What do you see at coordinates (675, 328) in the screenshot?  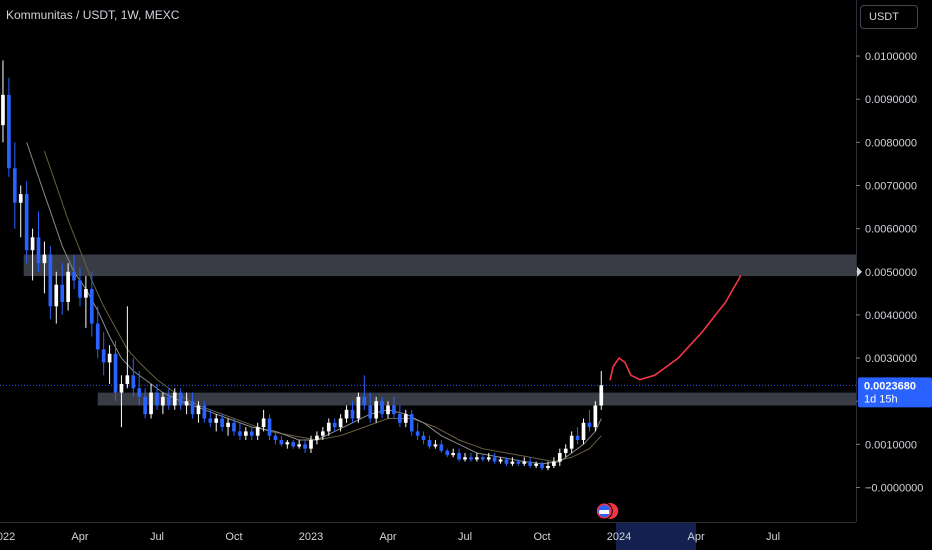 I see `projection-curve` at bounding box center [675, 328].